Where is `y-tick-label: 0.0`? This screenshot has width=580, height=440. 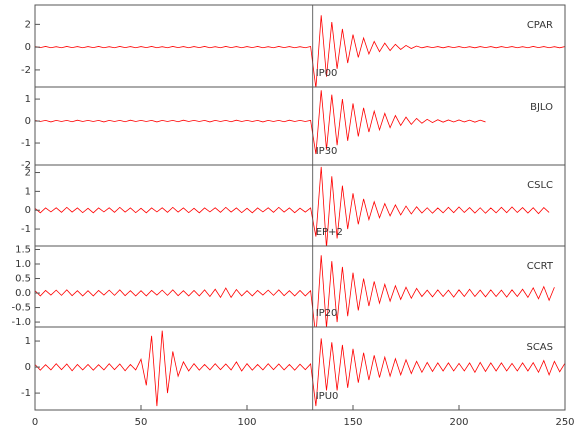 y-tick-label: 0.0 is located at coordinates (23, 293).